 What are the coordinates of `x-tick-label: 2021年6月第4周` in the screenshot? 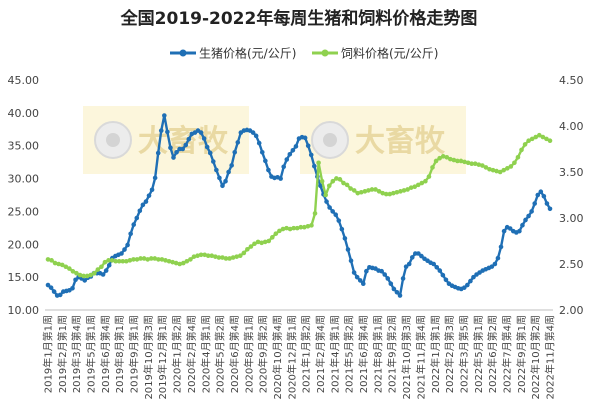 It's located at (363, 354).